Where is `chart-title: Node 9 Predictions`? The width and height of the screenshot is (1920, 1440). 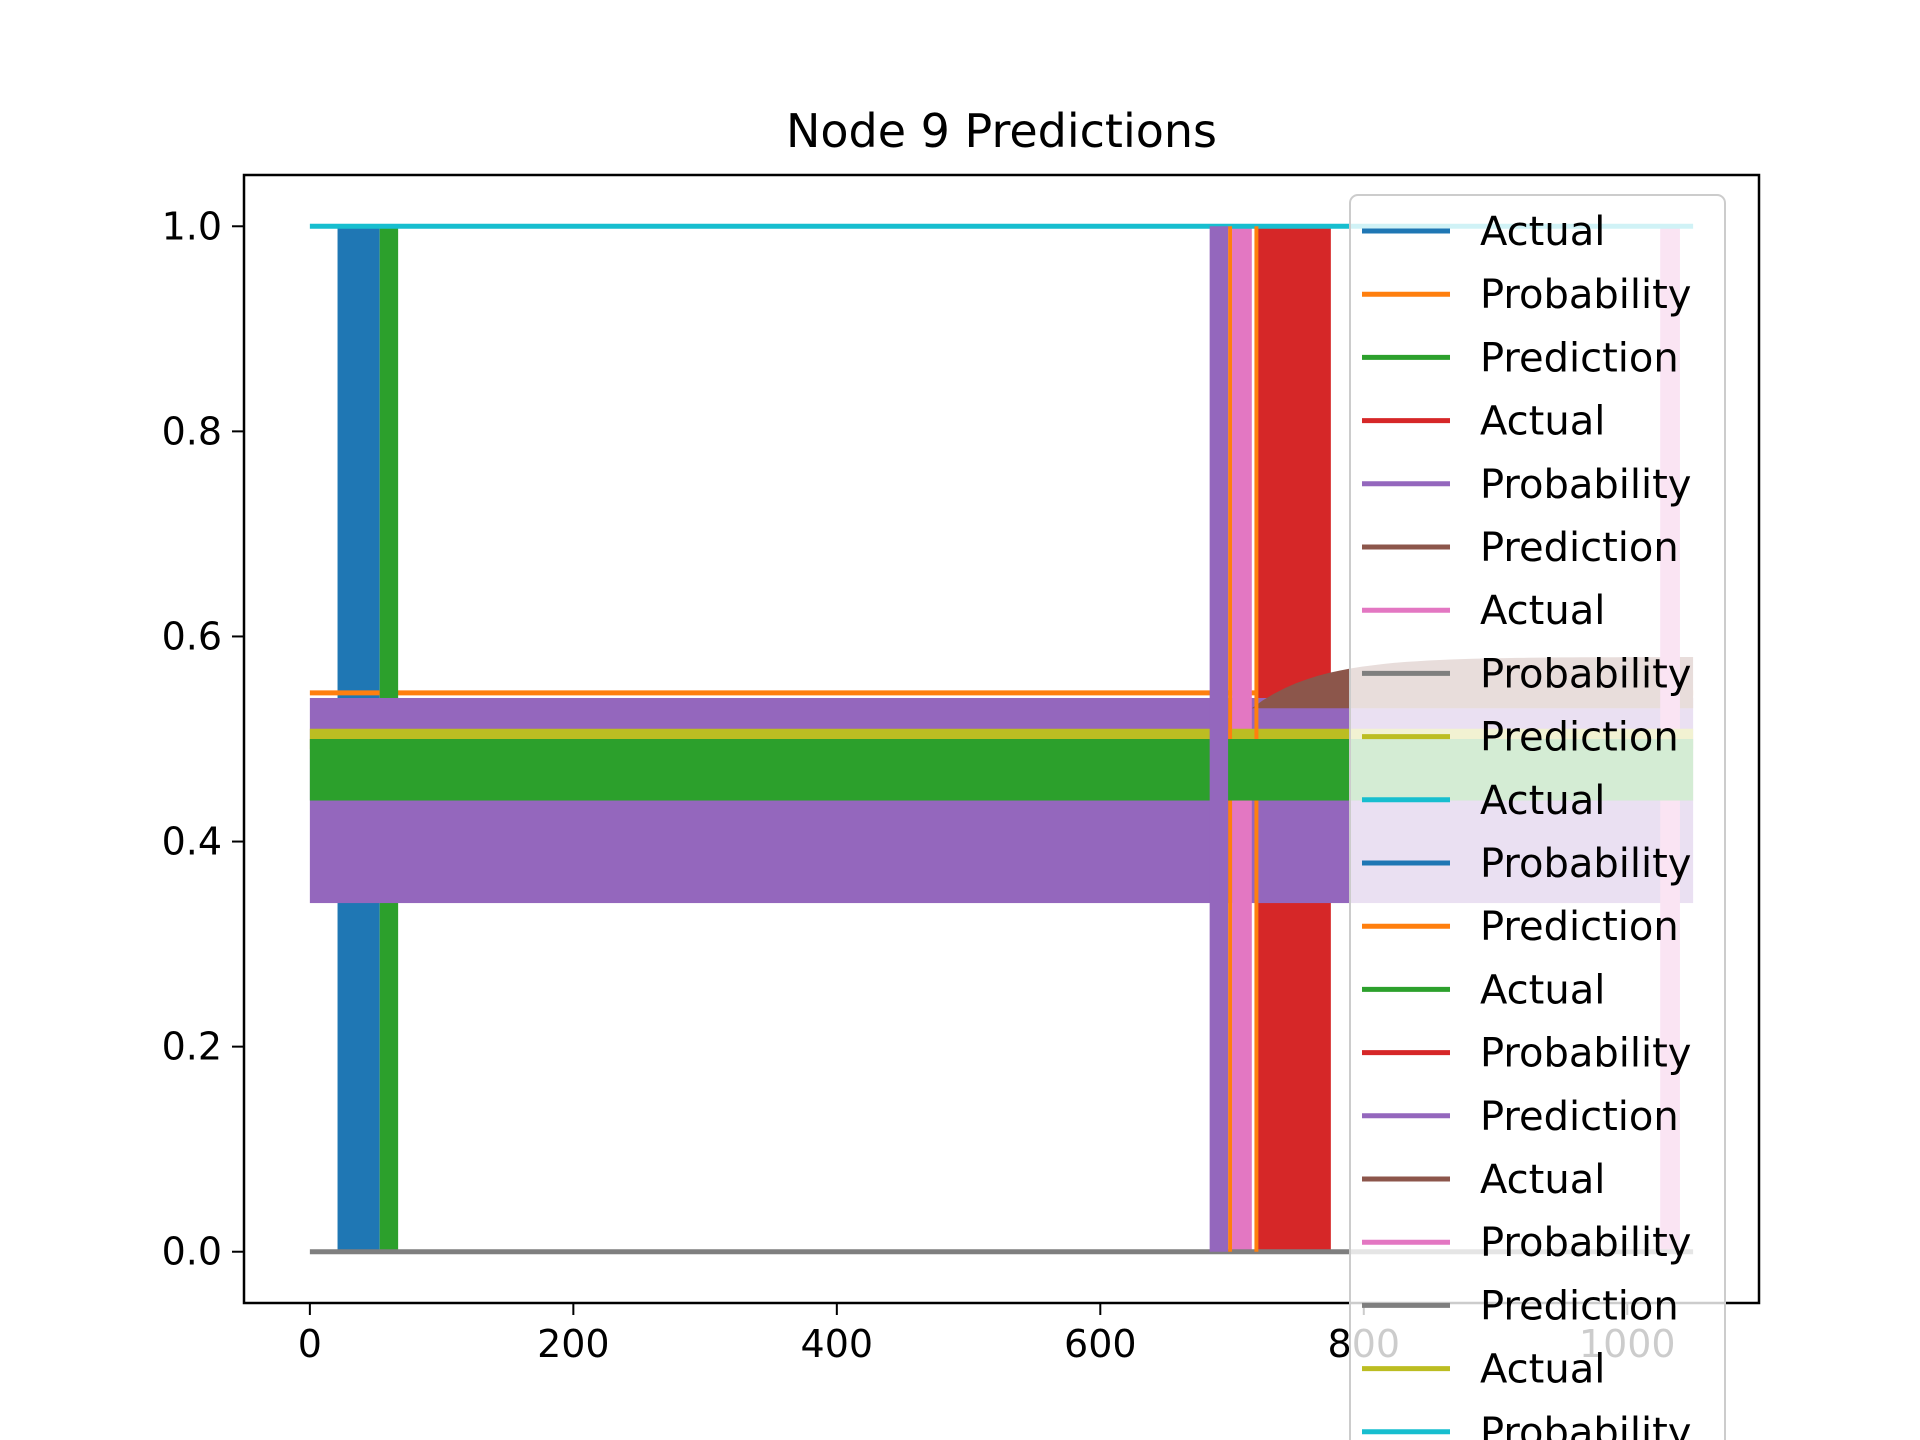
chart-title: Node 9 Predictions is located at coordinates (1001, 131).